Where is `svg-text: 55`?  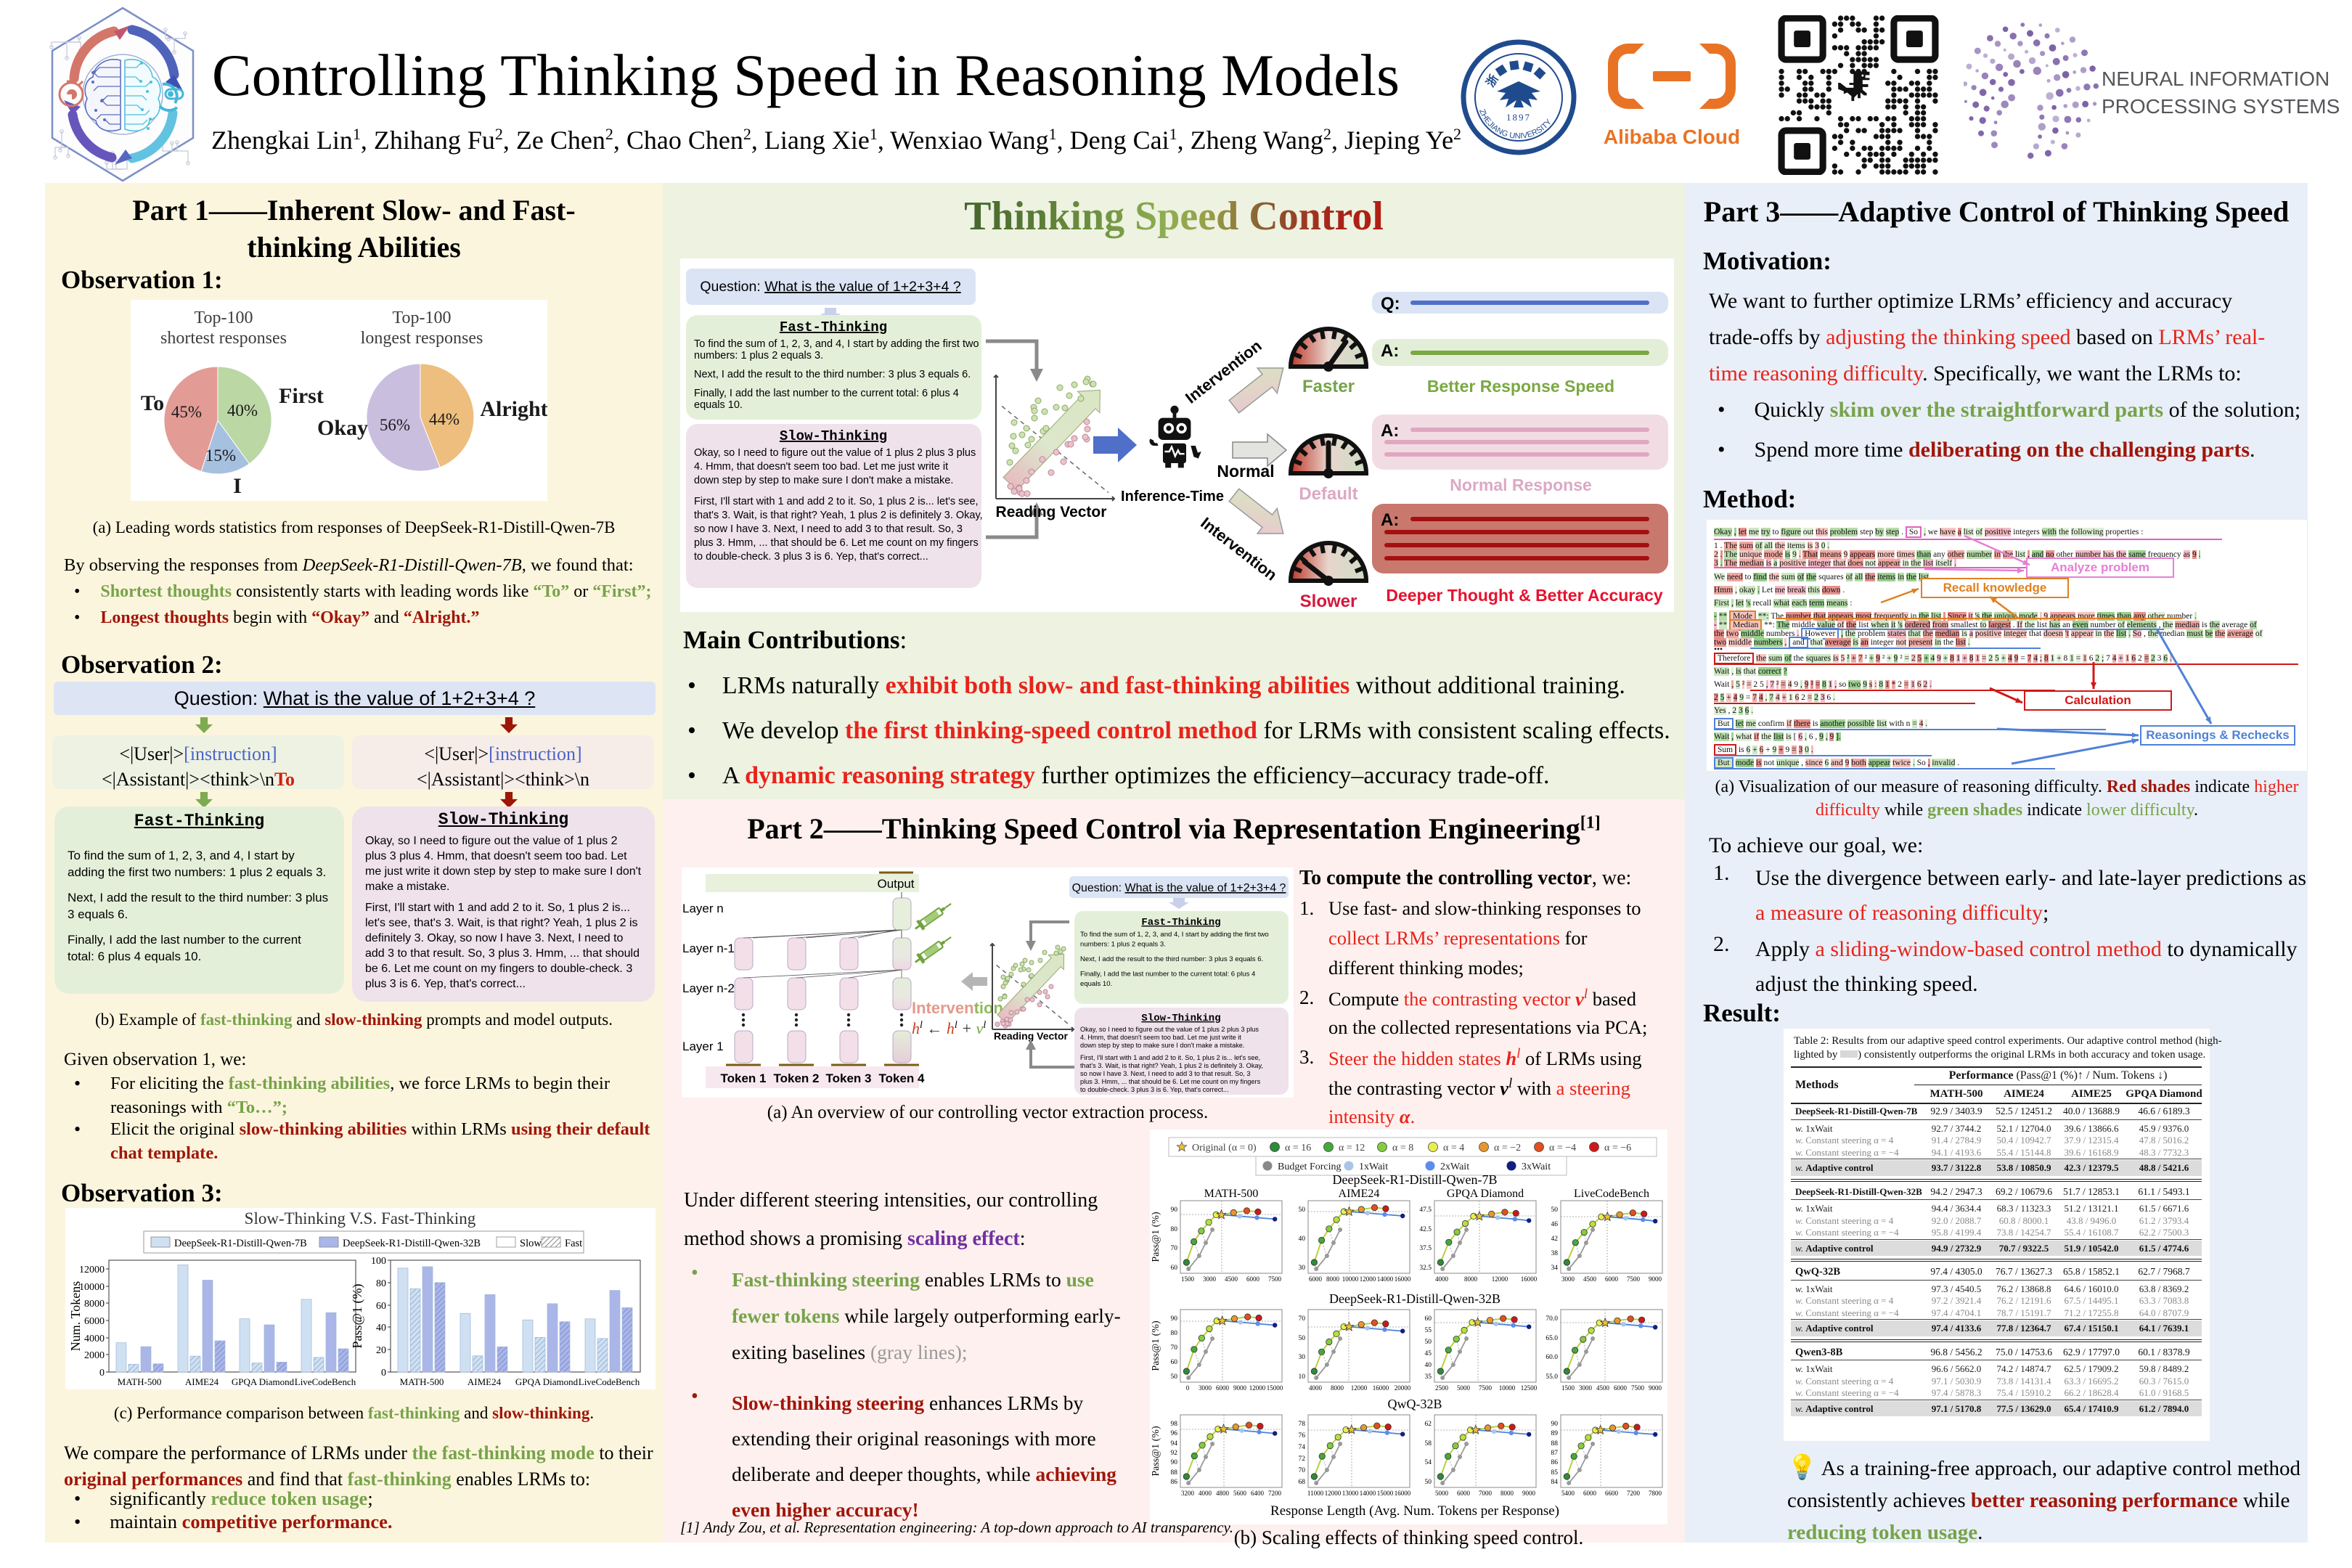
svg-text: 55 is located at coordinates (1429, 1331).